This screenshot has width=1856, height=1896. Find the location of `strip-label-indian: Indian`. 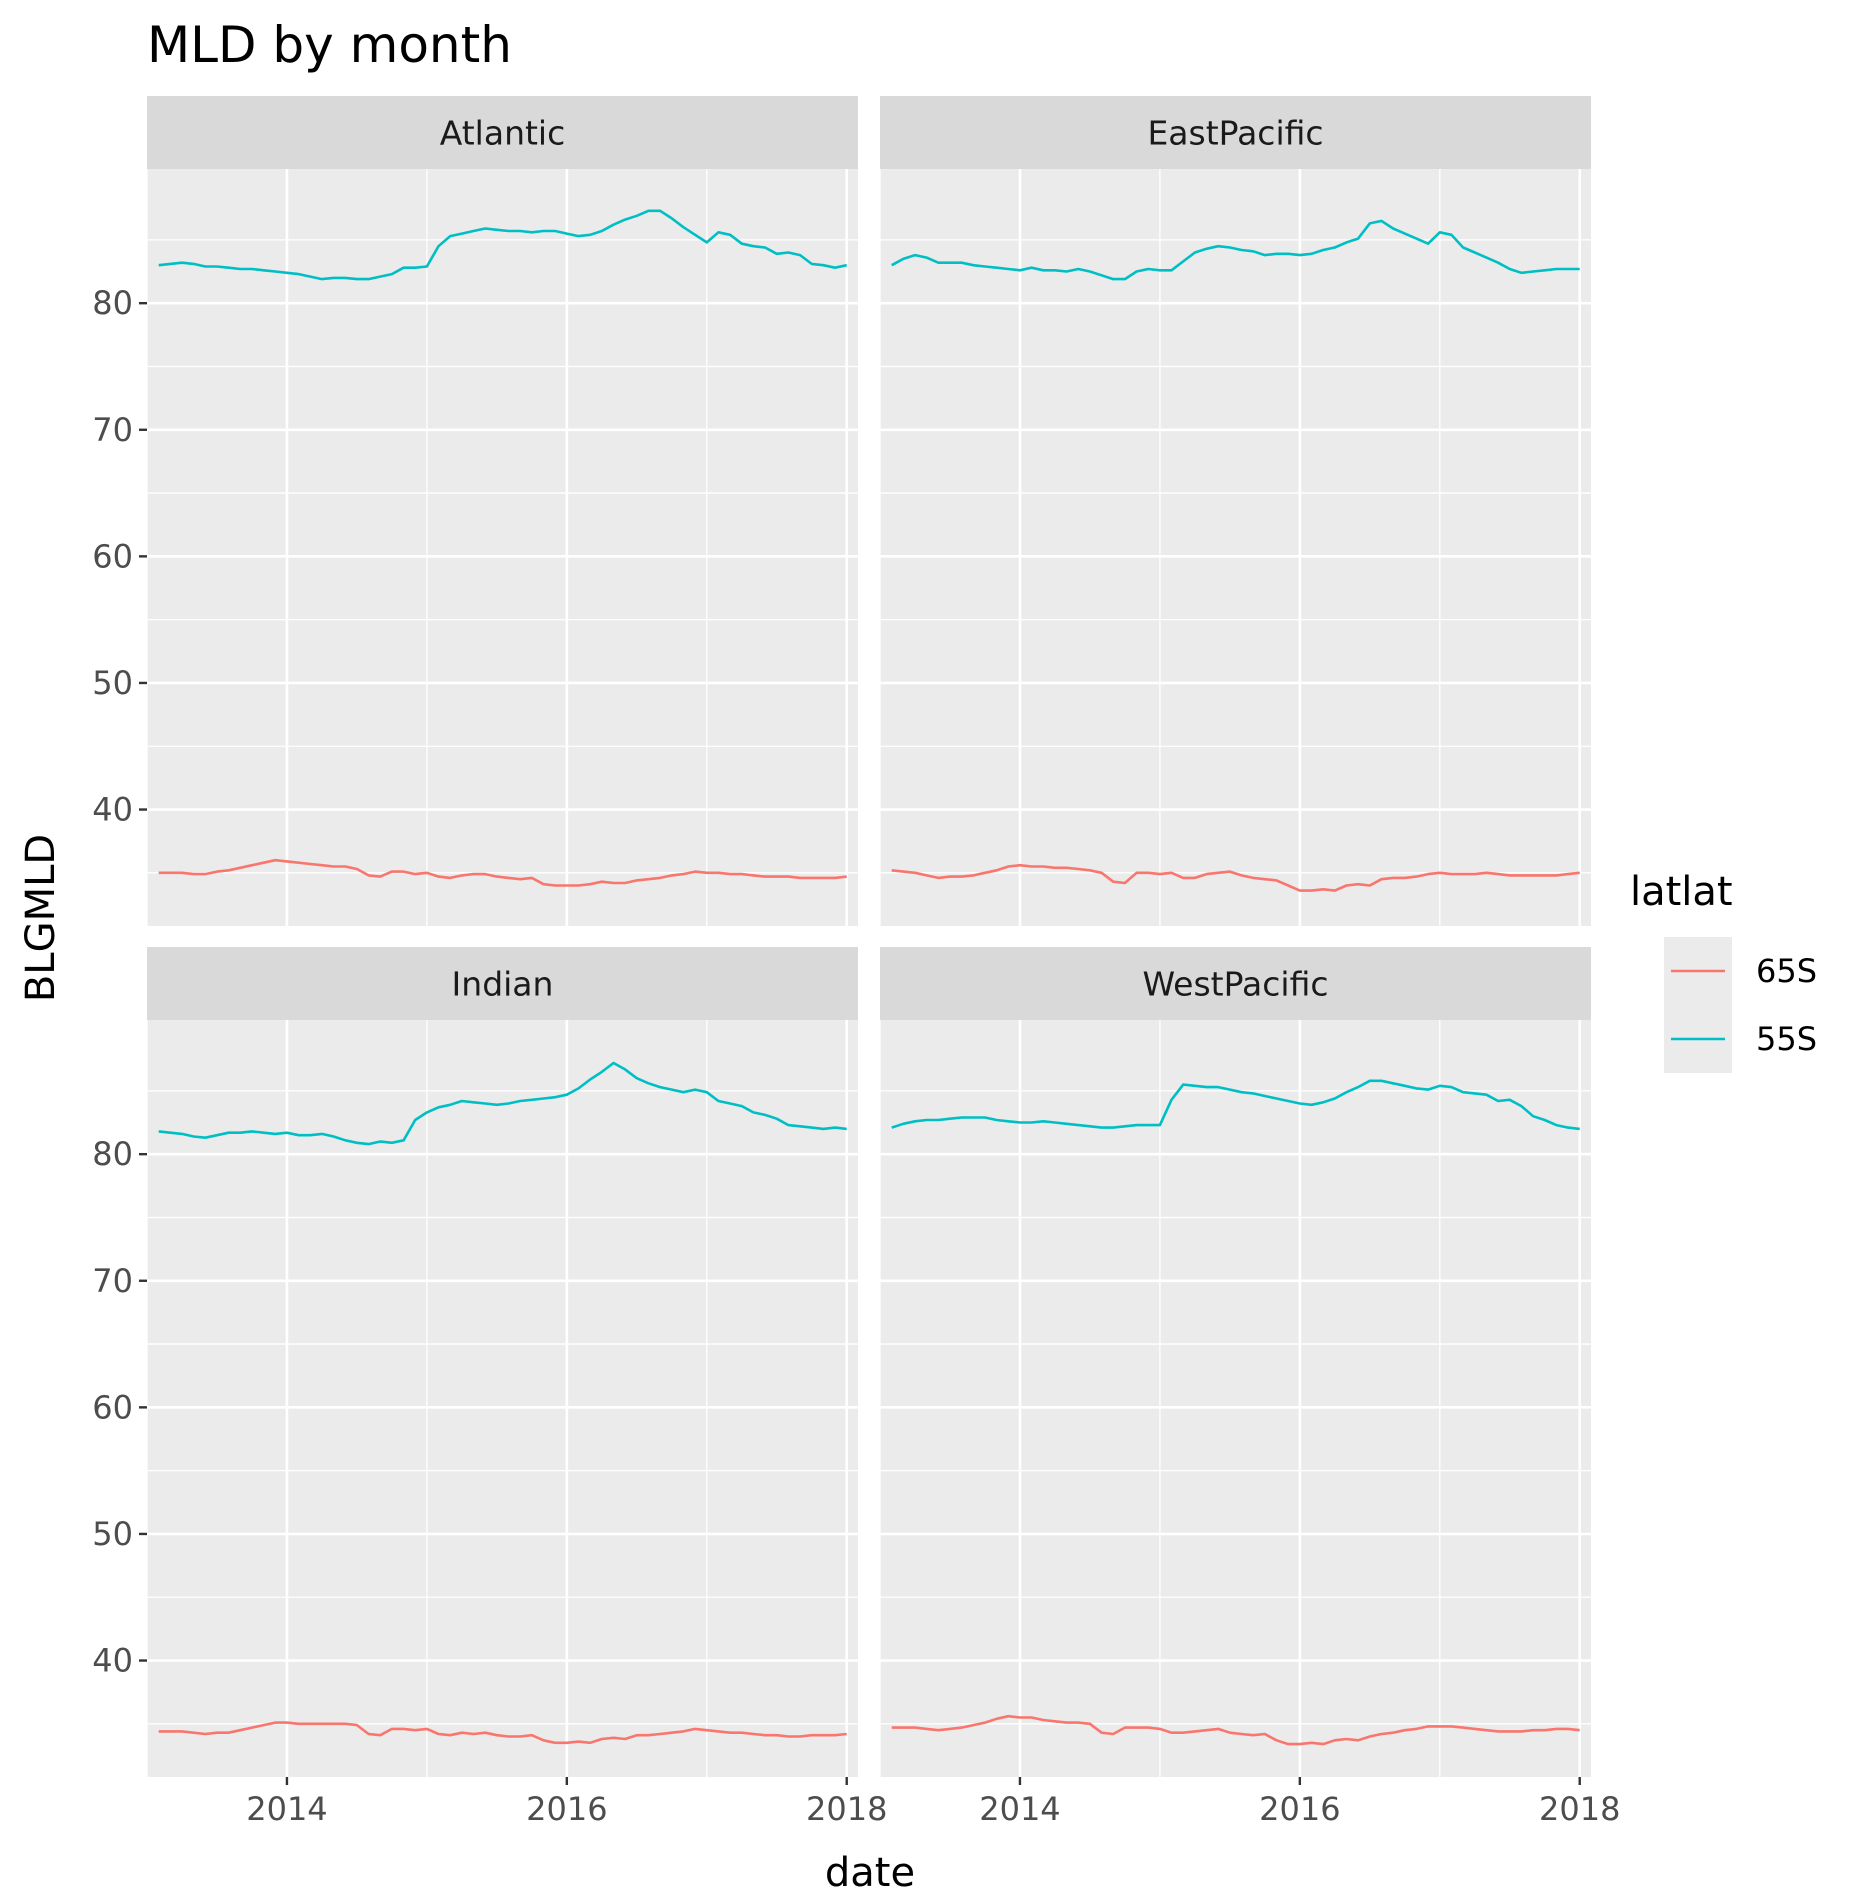

strip-label-indian: Indian is located at coordinates (503, 984).